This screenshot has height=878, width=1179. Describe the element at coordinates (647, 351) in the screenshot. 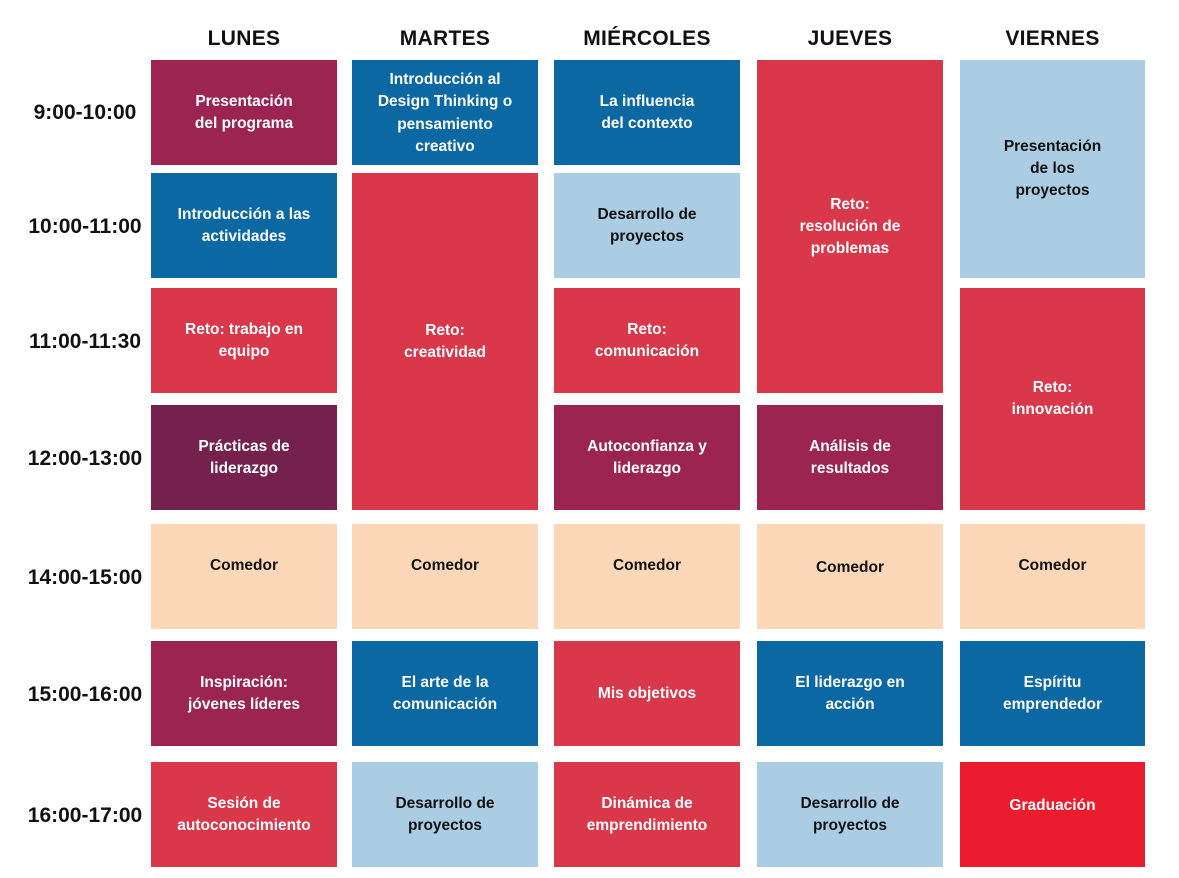

I see `block-label: comunicación` at that location.